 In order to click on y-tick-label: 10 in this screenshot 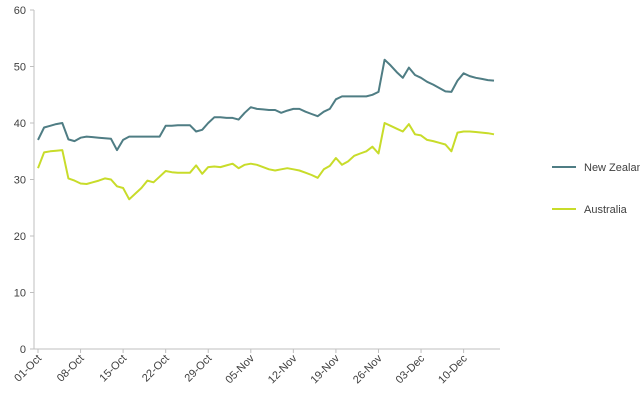, I will do `click(20, 294)`.